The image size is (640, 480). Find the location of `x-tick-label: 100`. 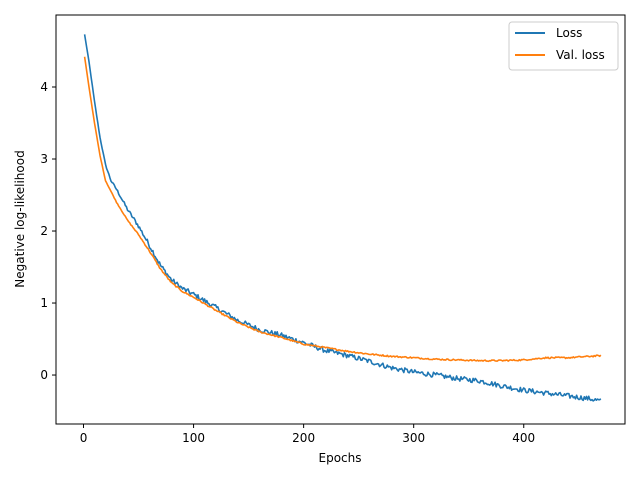

x-tick-label: 100 is located at coordinates (193, 438).